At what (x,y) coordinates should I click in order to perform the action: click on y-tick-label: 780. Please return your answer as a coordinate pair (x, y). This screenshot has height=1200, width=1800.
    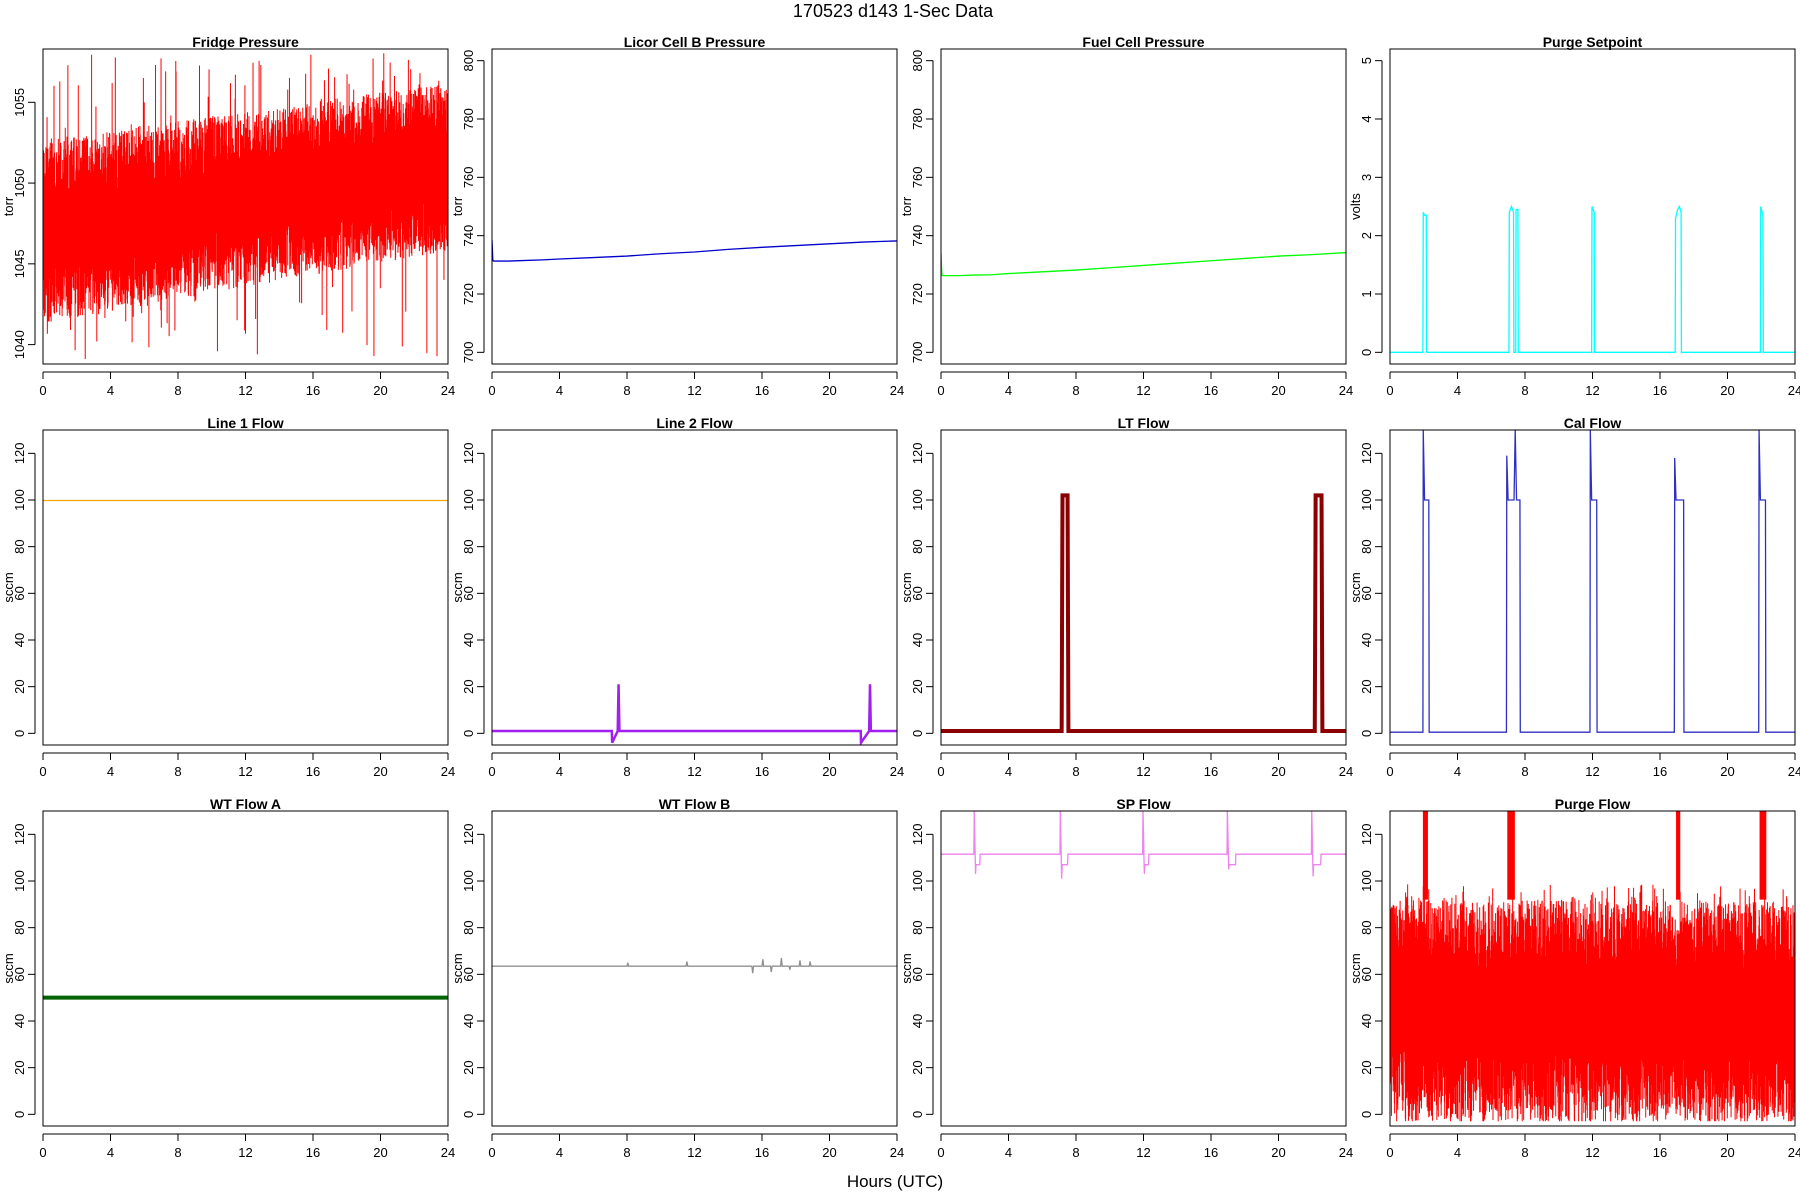
    Looking at the image, I should click on (917, 119).